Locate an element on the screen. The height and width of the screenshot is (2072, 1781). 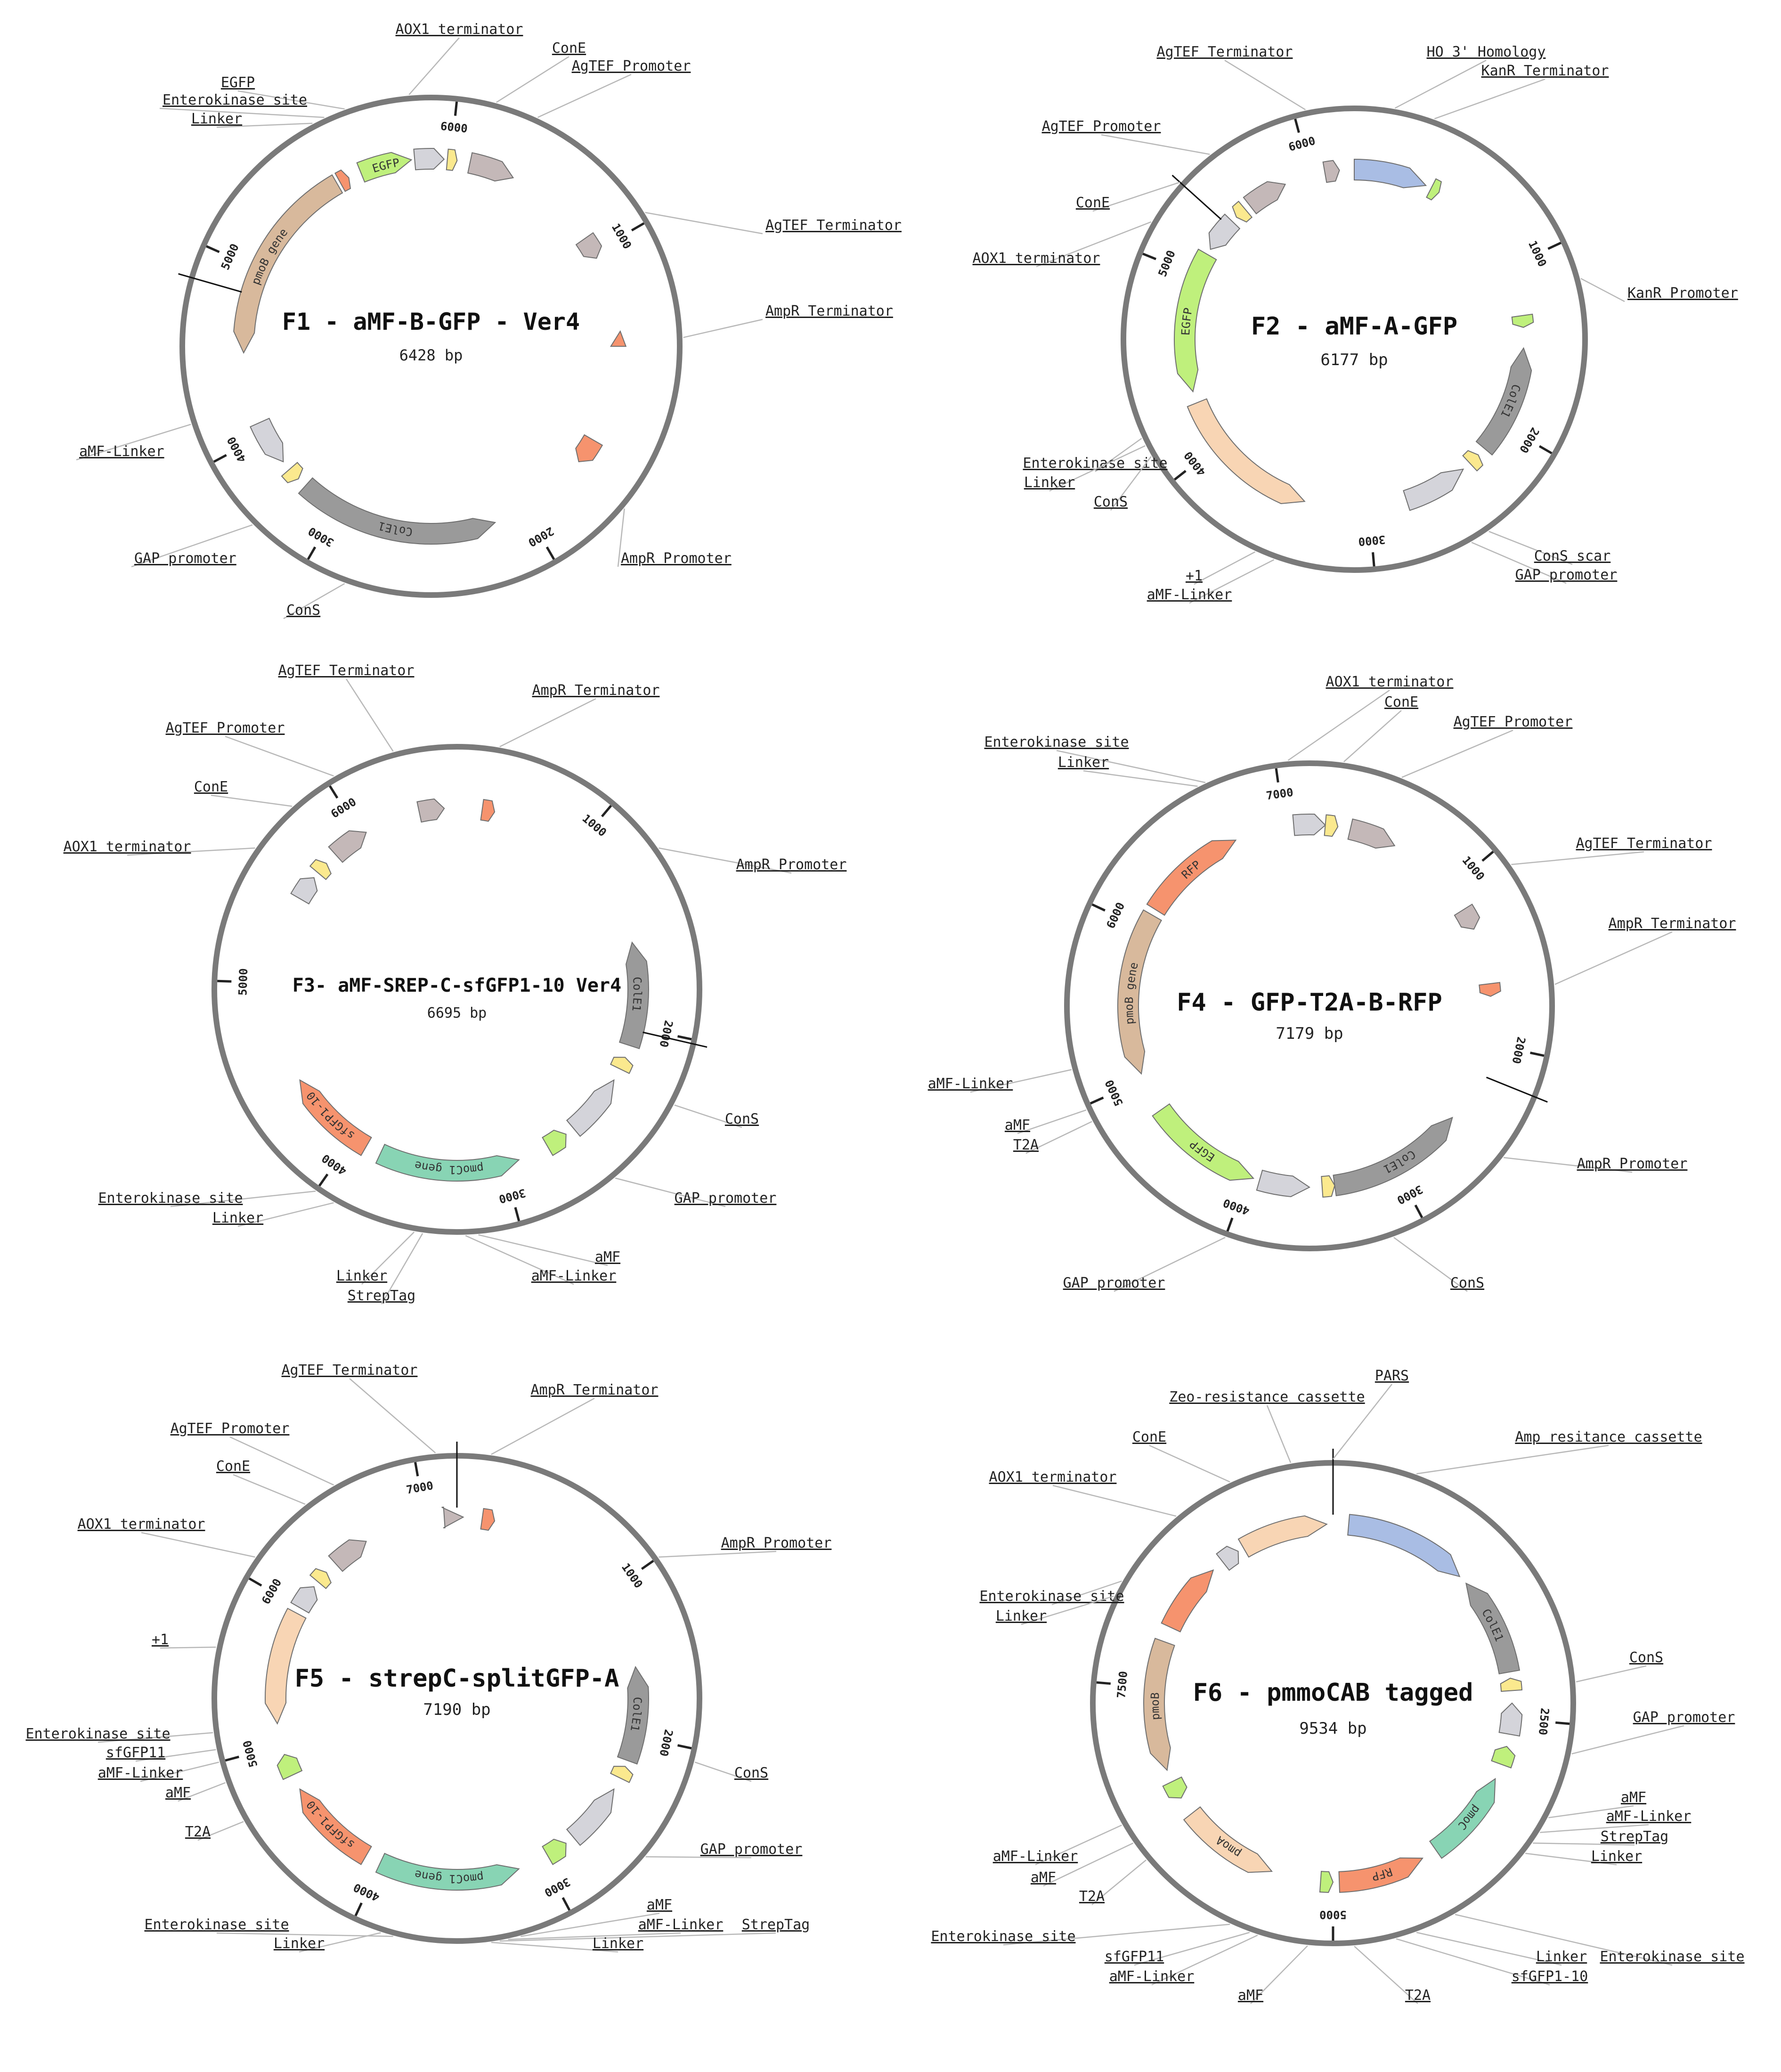
feature-callout-label: PARS is located at coordinates (1392, 1376).